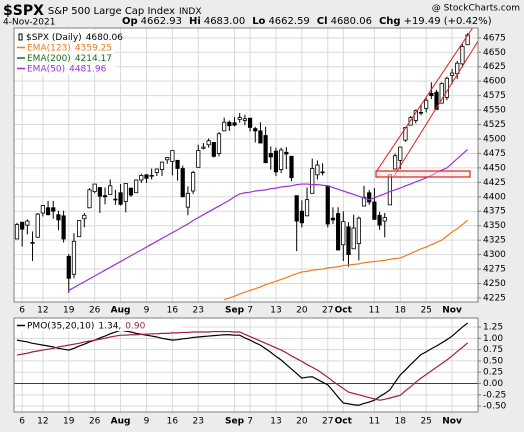  What do you see at coordinates (288, 21) in the screenshot?
I see `quote-value: 4662.59` at bounding box center [288, 21].